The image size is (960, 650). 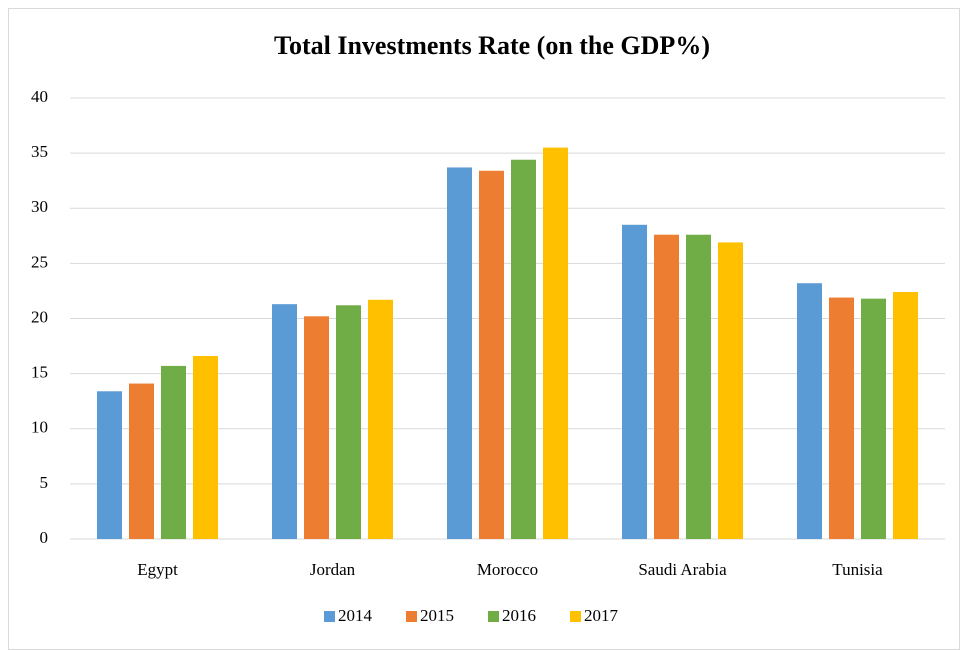 I want to click on y-tick-label: 20, so click(x=39, y=316).